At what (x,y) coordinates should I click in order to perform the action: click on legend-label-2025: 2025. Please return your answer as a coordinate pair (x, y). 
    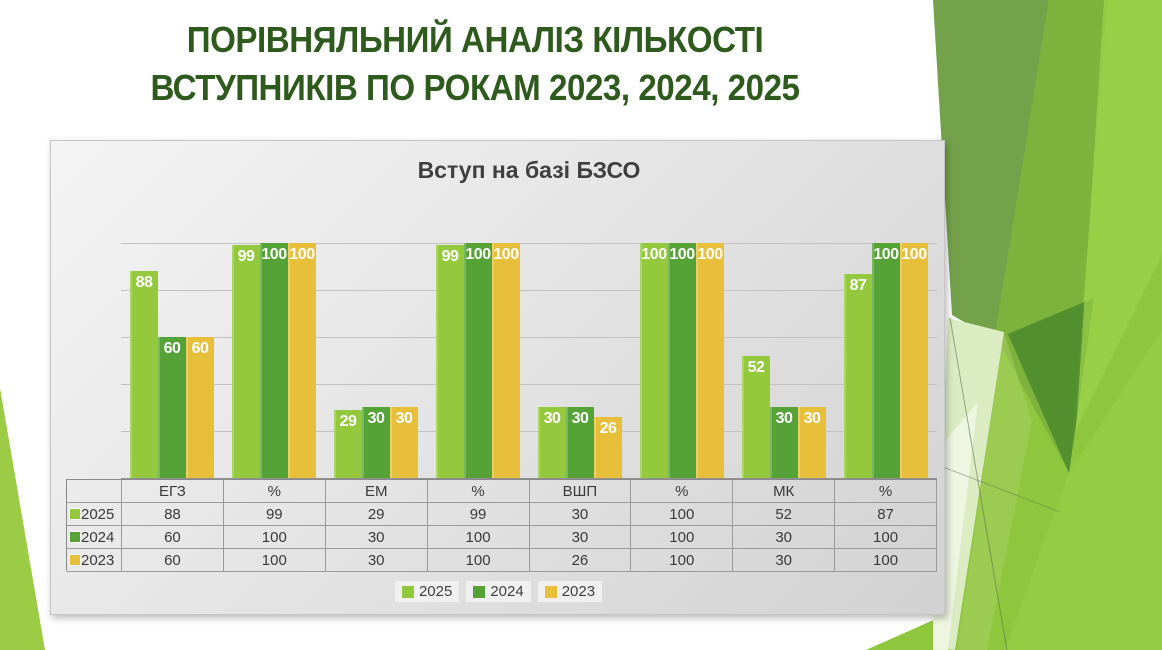
    Looking at the image, I should click on (435, 591).